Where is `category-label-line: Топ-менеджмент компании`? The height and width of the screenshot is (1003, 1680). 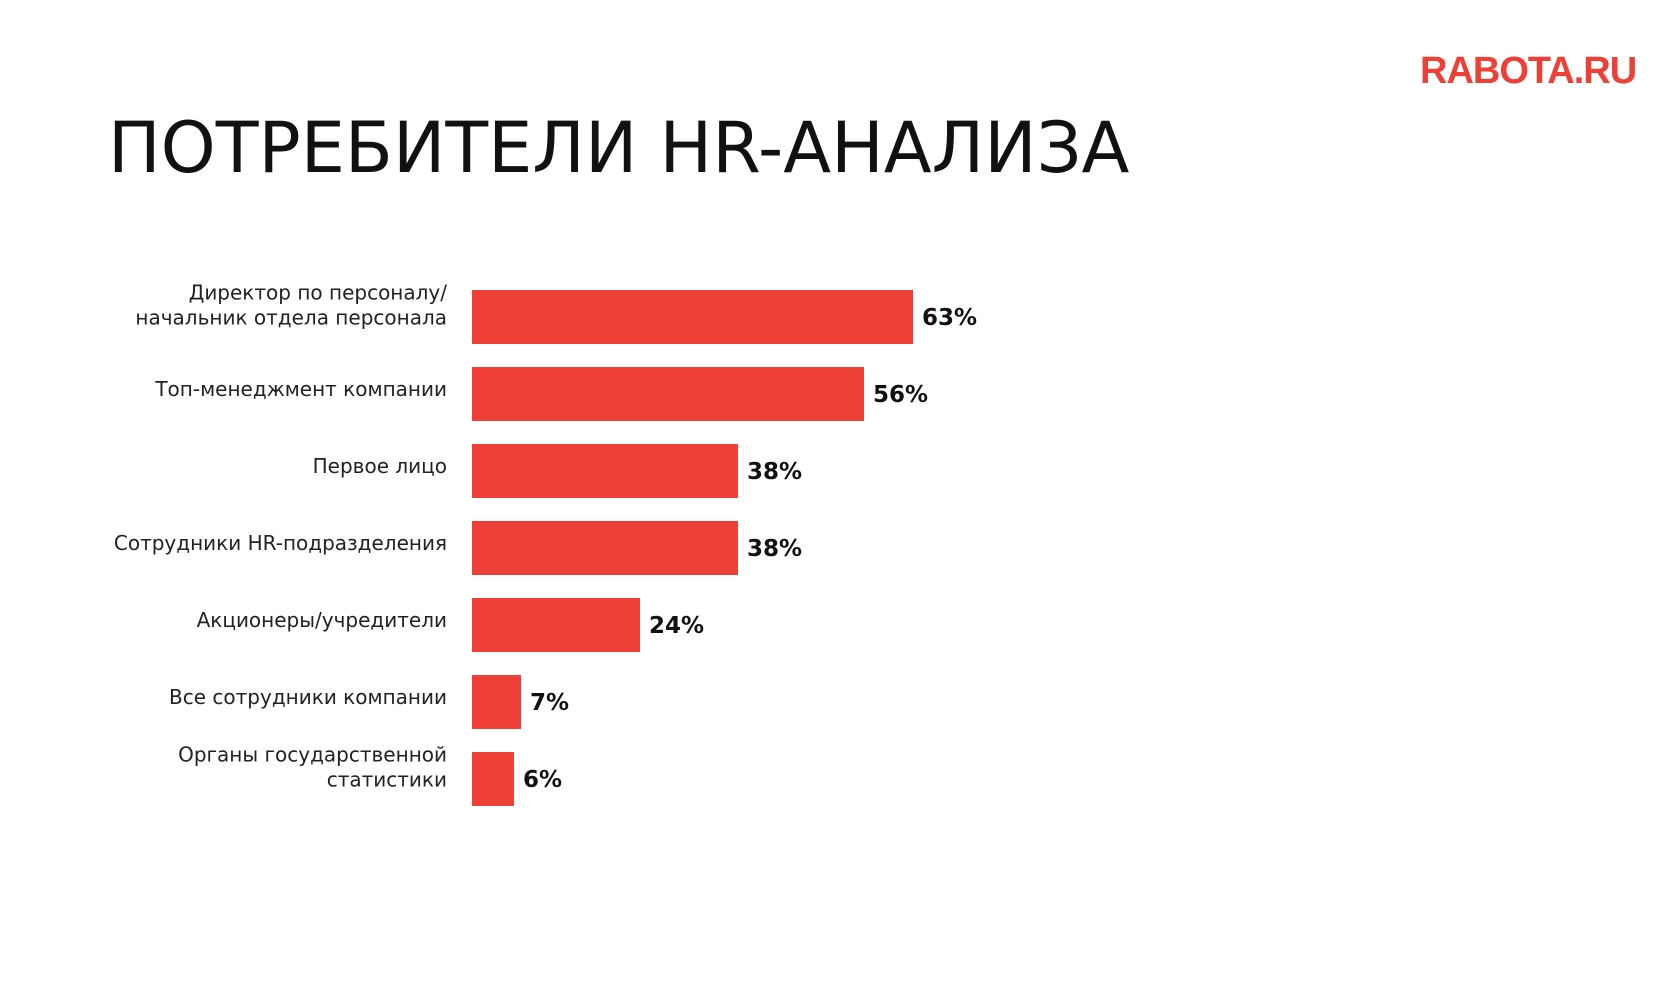
category-label-line: Топ-менеджмент компании is located at coordinates (300, 389).